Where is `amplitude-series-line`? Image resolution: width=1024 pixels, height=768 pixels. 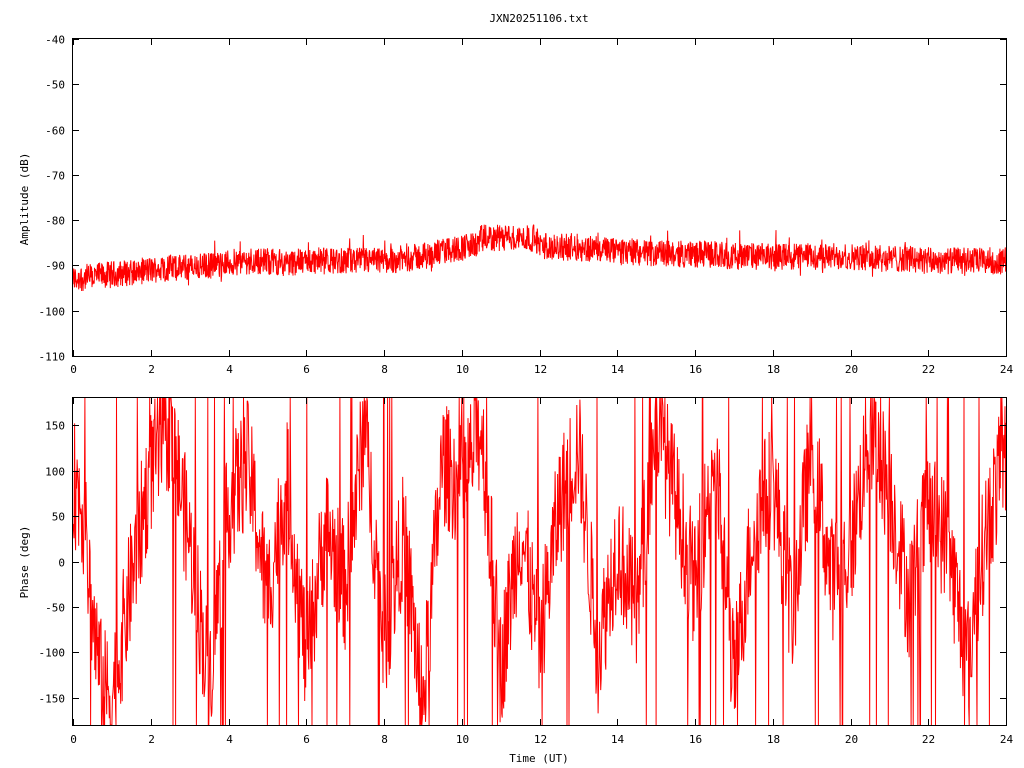 amplitude-series-line is located at coordinates (539, 258).